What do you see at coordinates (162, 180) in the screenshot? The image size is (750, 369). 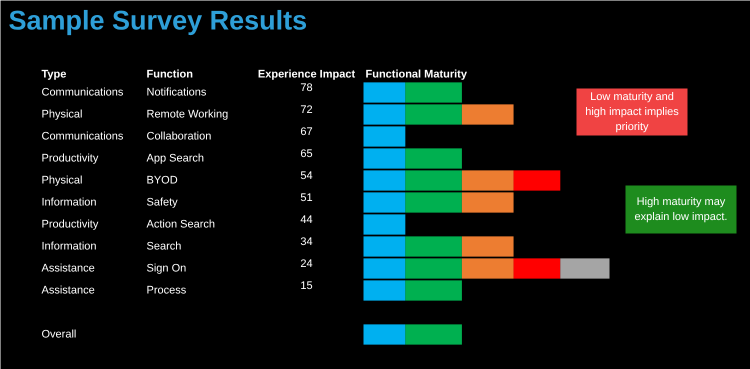 I see `y-tick-label: BYOD` at bounding box center [162, 180].